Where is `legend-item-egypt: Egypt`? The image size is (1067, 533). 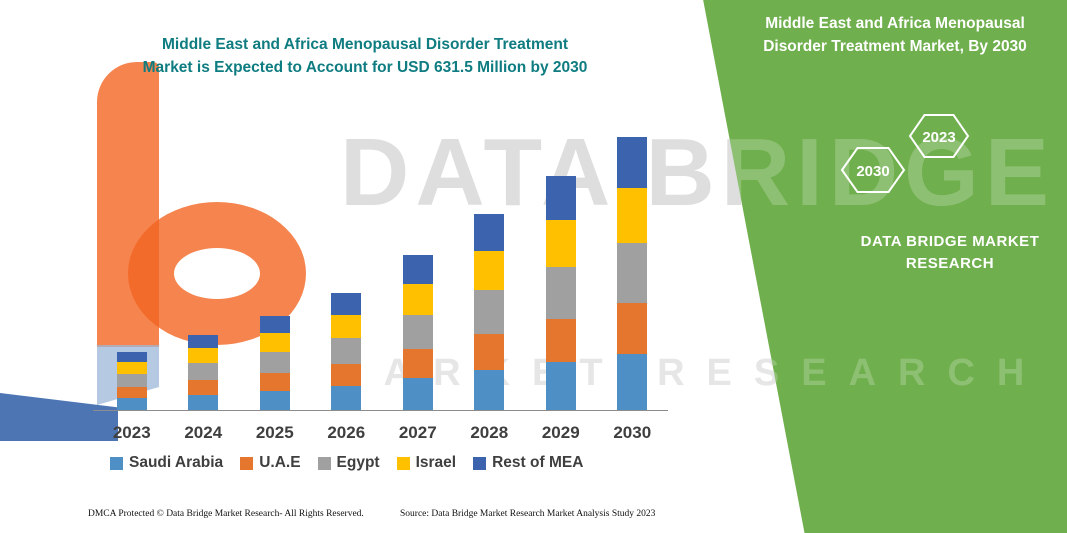 legend-item-egypt: Egypt is located at coordinates (348, 463).